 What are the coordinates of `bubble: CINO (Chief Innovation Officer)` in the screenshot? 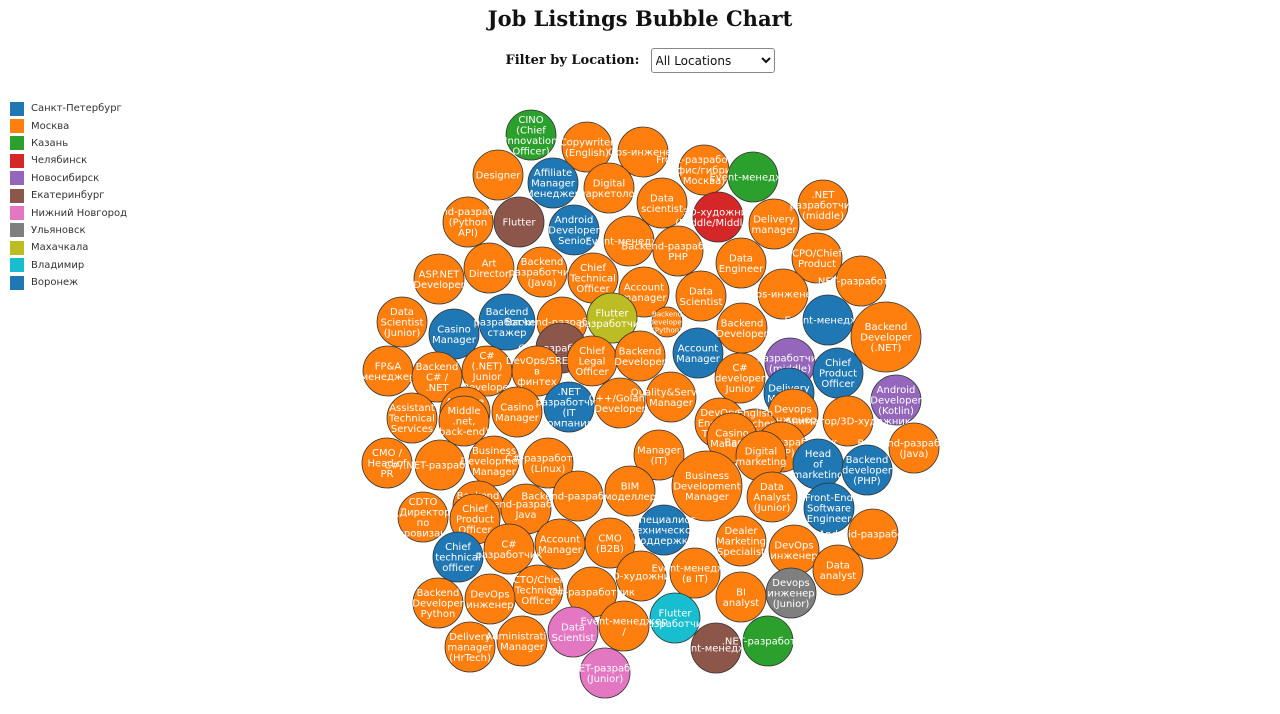 It's located at (531, 135).